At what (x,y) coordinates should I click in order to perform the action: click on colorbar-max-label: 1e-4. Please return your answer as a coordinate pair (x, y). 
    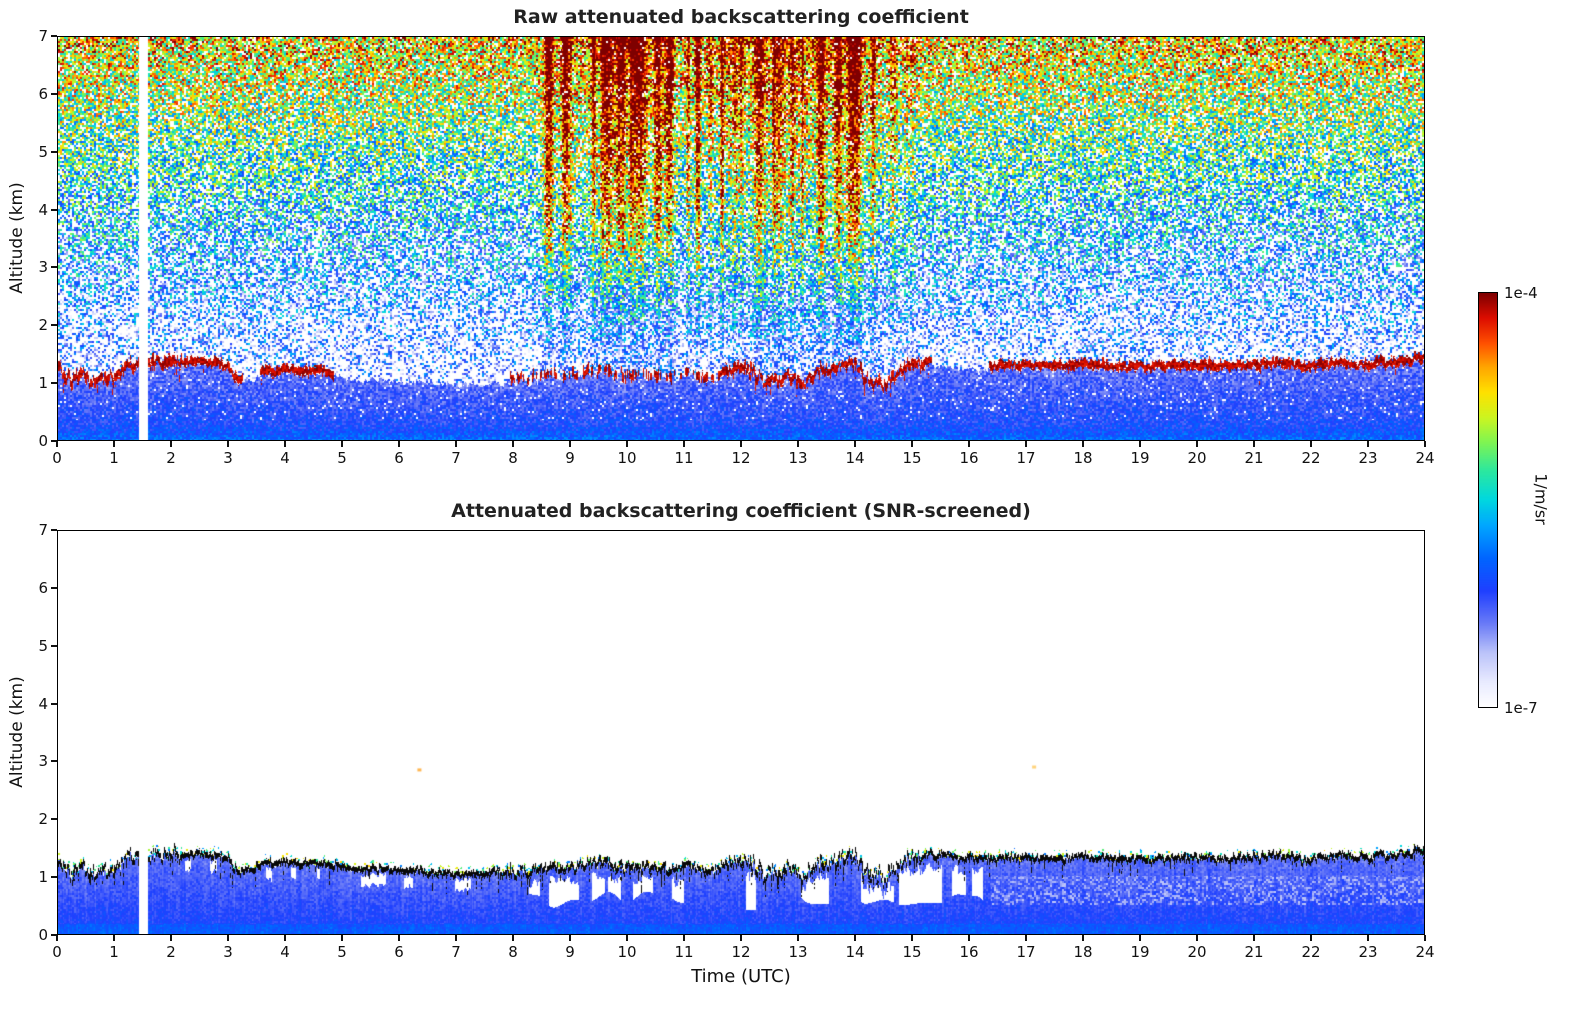
    Looking at the image, I should click on (1521, 293).